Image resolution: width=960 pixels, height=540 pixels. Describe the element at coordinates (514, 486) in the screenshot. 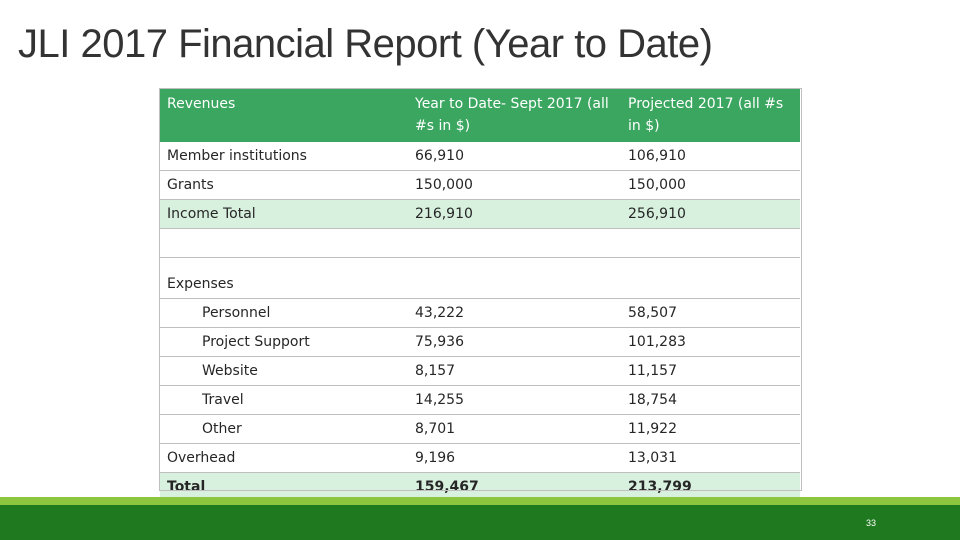

I see `total-ytd: 159,467` at that location.